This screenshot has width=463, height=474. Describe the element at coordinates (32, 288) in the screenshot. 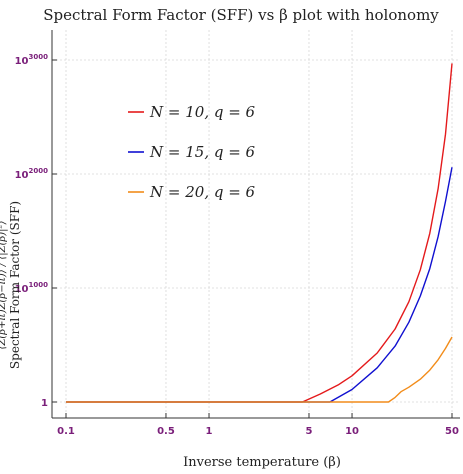

I see `y-tick-label: 101000` at that location.